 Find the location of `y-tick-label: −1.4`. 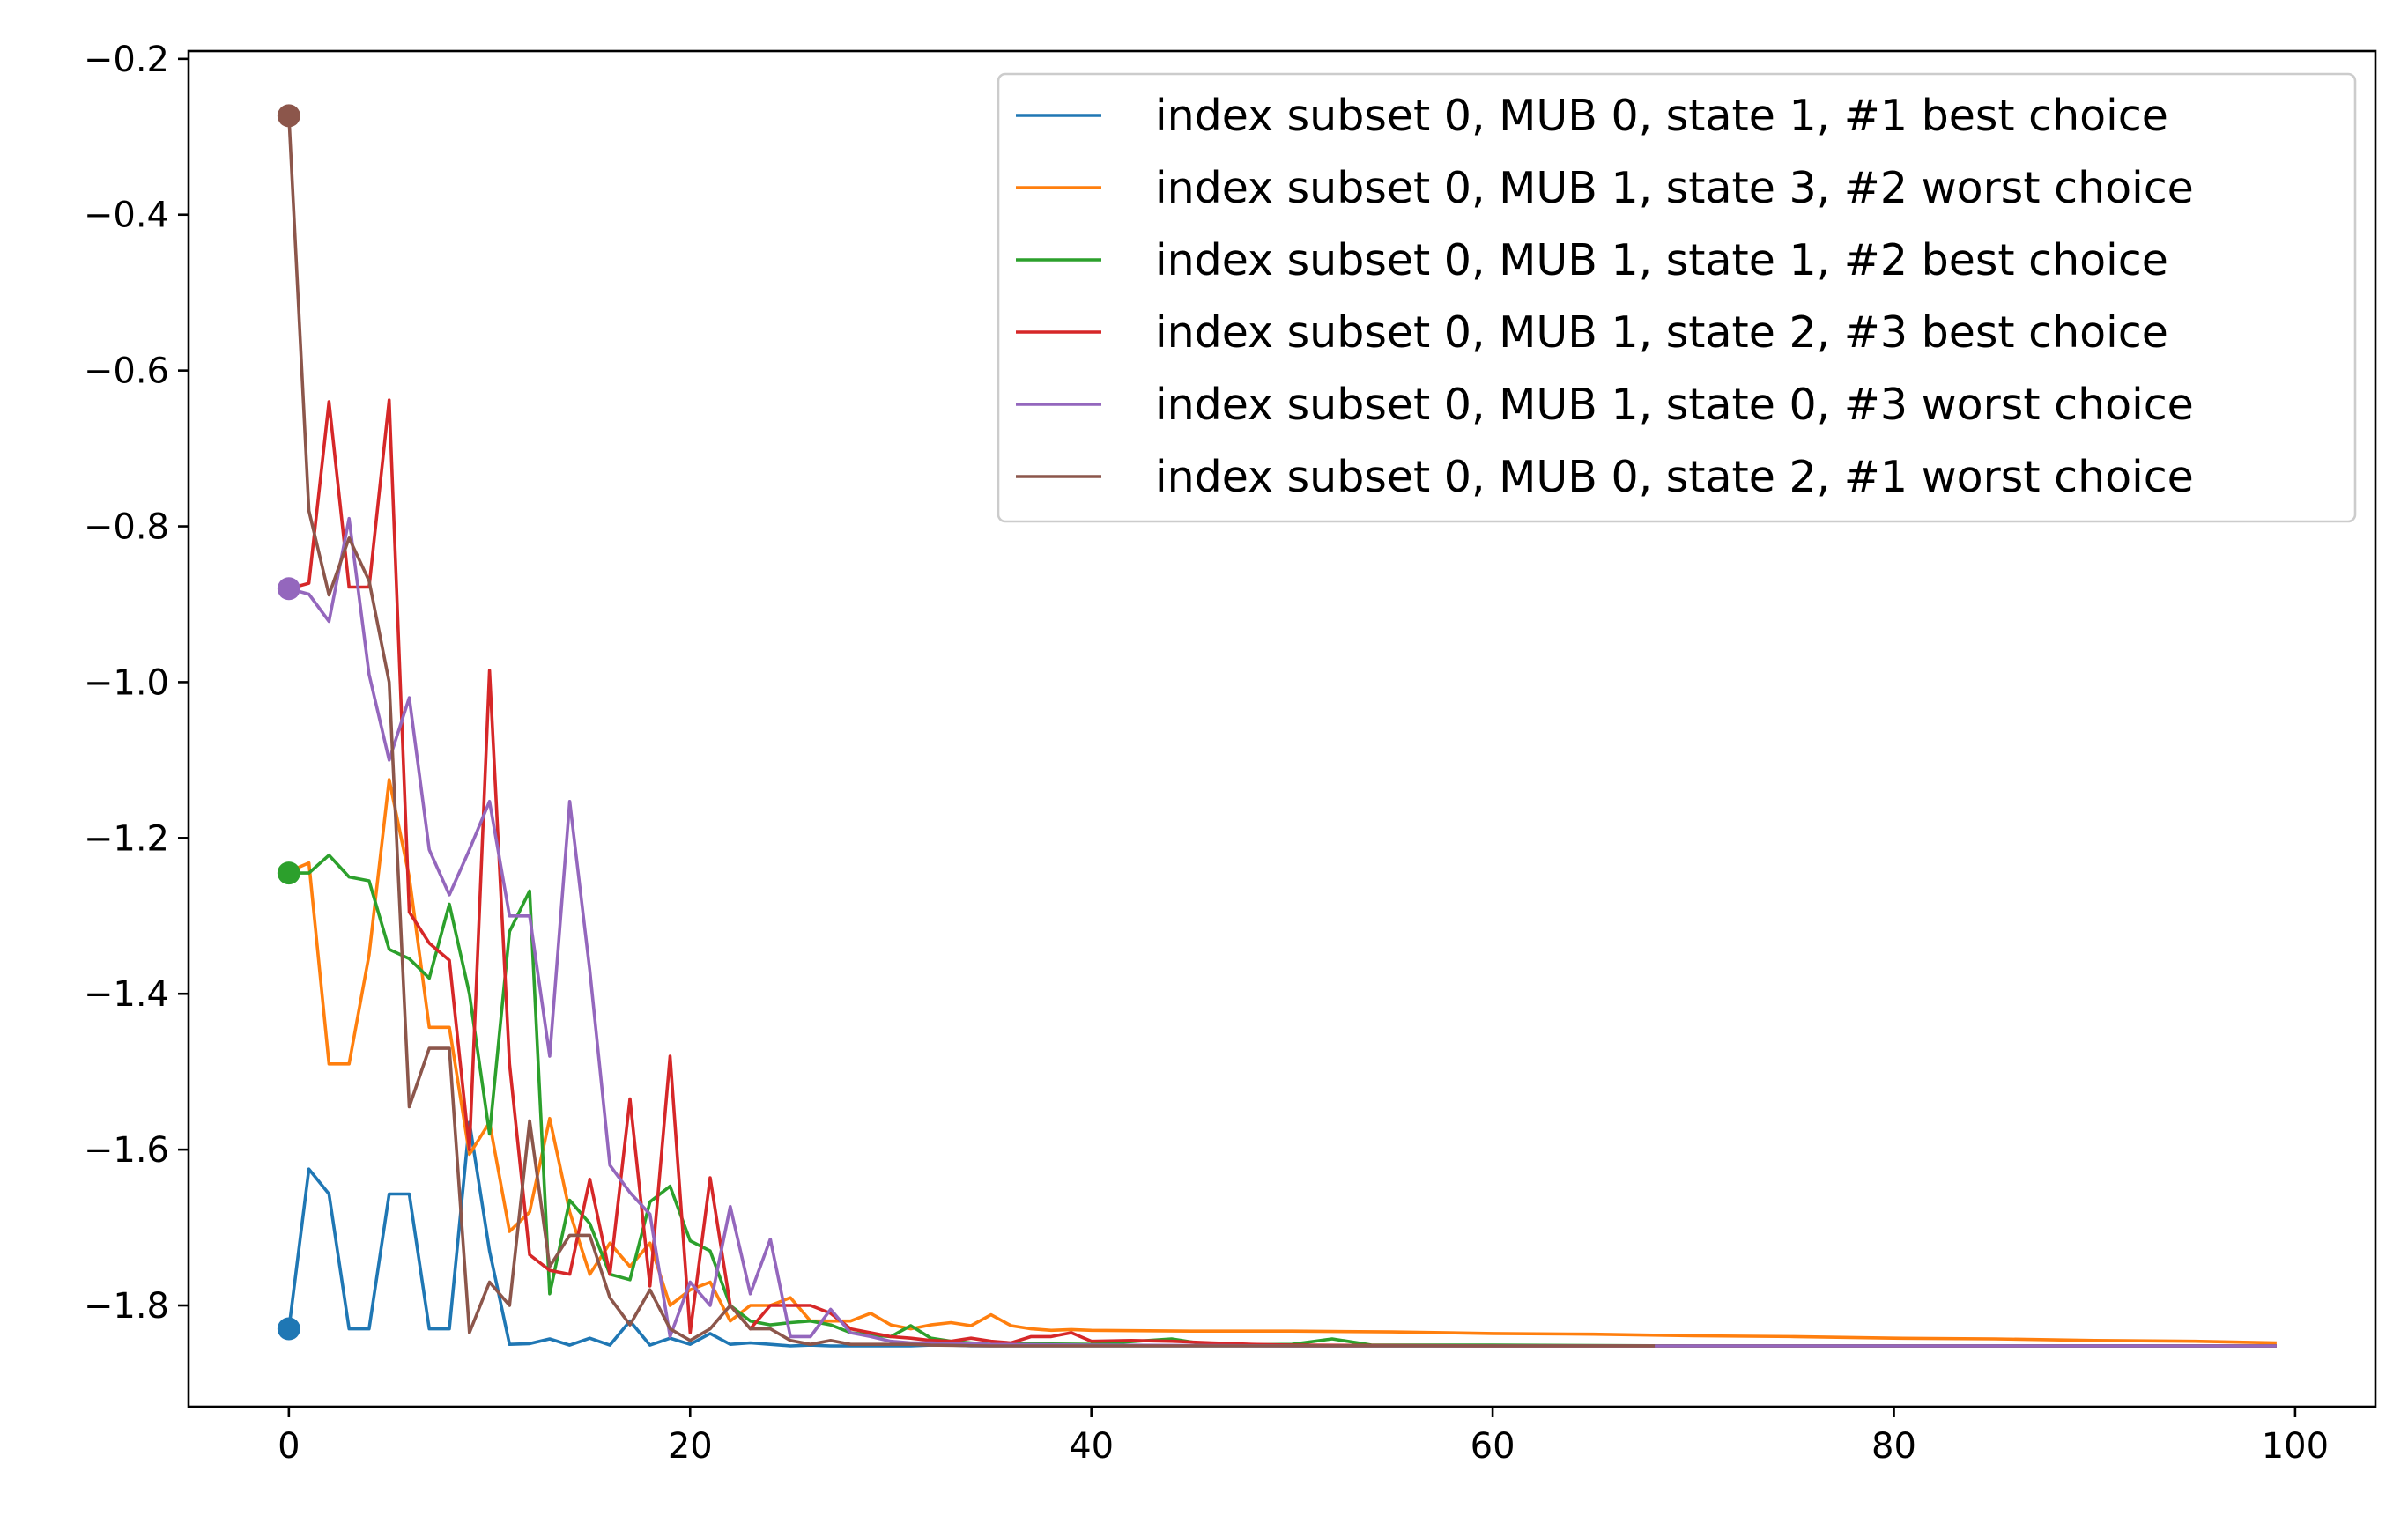

y-tick-label: −1.4 is located at coordinates (126, 995).